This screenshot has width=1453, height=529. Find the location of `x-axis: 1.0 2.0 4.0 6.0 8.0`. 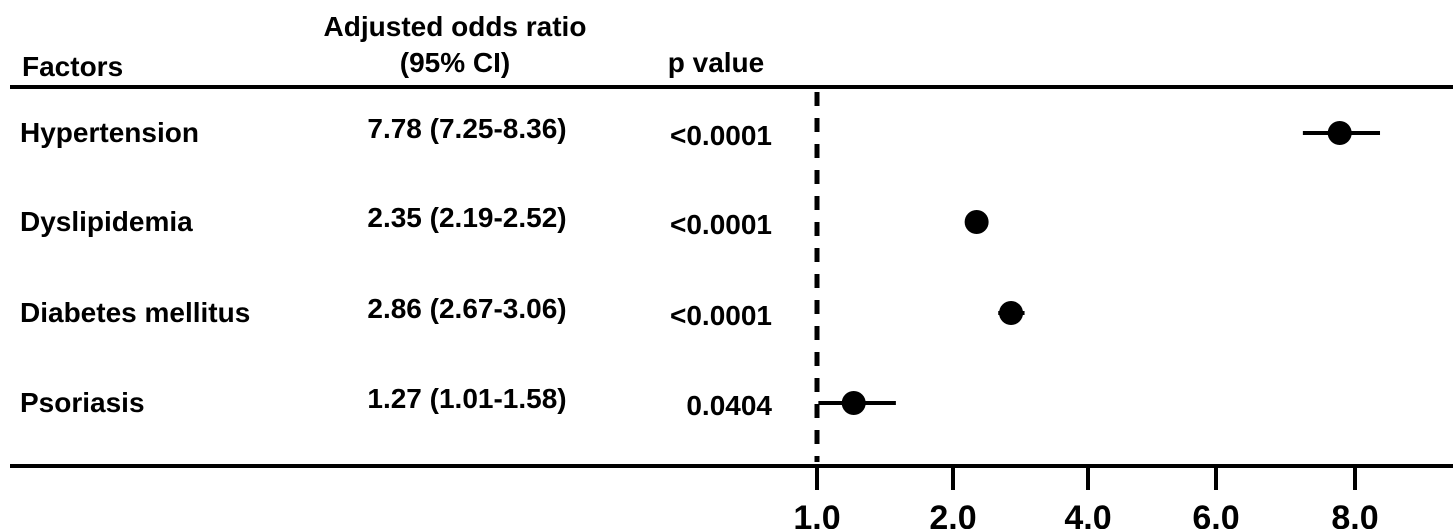

x-axis: 1.0 2.0 4.0 6.0 8.0 is located at coordinates (1086, 497).